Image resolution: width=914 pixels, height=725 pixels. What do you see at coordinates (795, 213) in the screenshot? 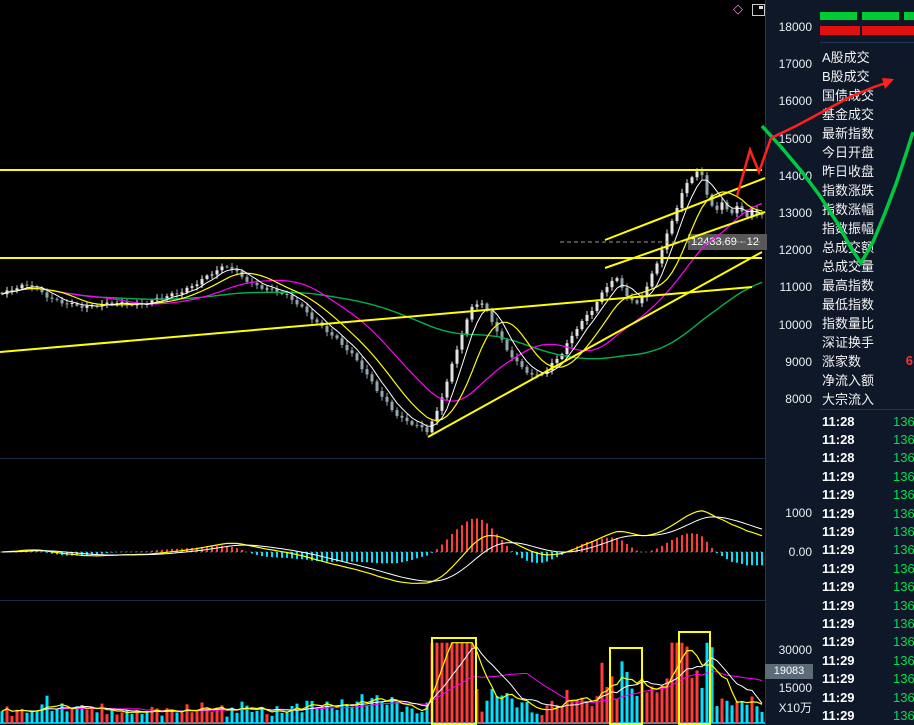
I see `axis-label: 13000` at bounding box center [795, 213].